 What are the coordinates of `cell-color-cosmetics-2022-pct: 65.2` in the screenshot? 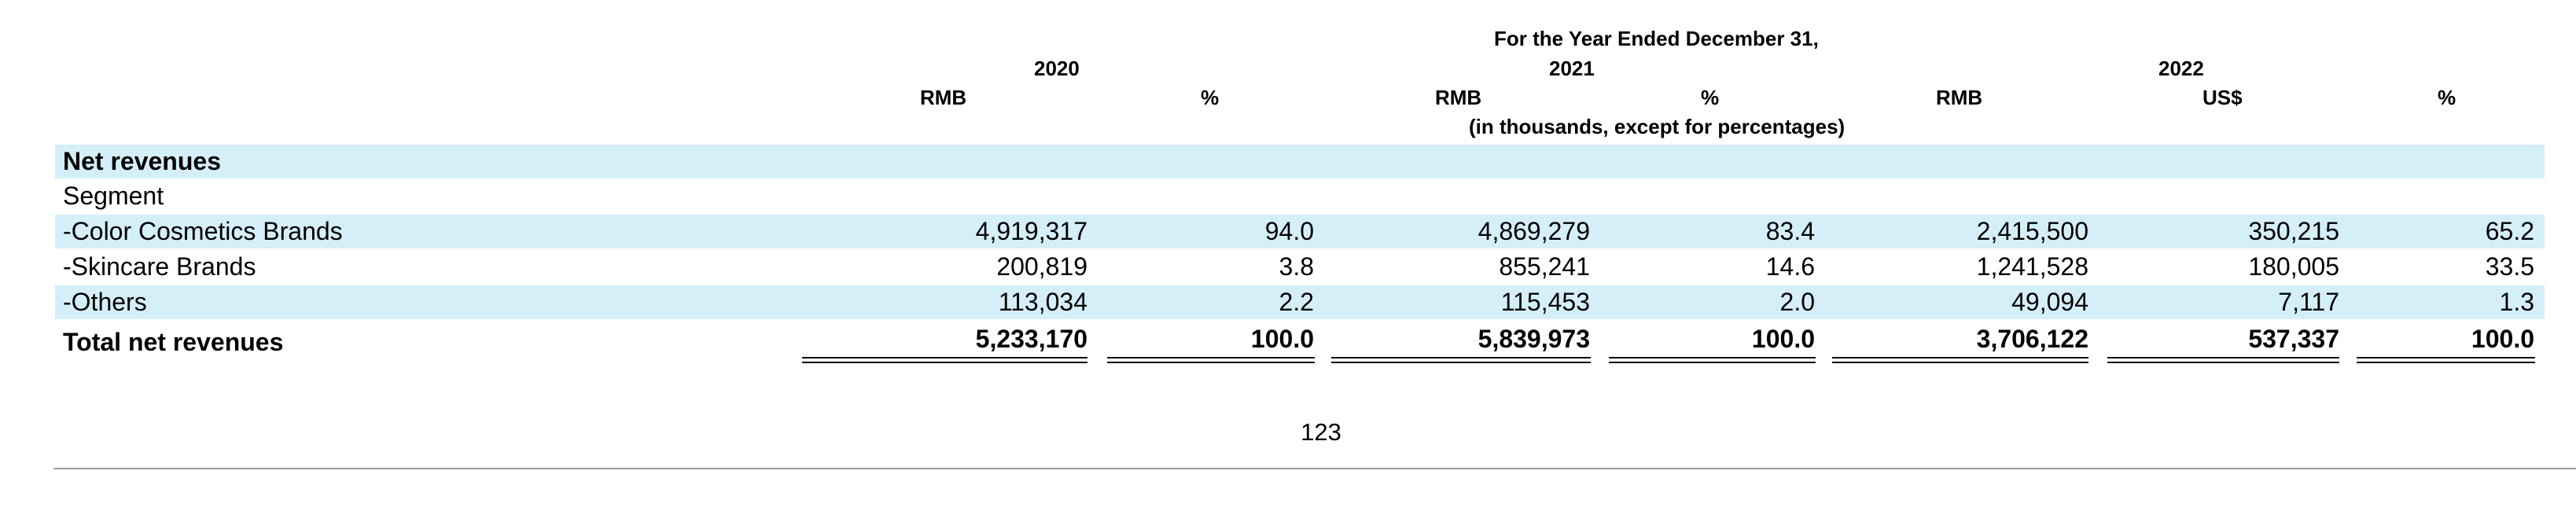 It's located at (2509, 231).